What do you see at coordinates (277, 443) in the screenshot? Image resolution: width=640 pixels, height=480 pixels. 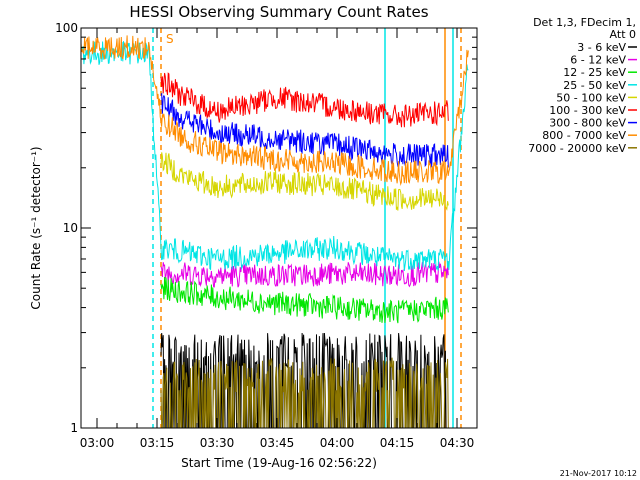 I see `x-tick-label: 03:45` at bounding box center [277, 443].